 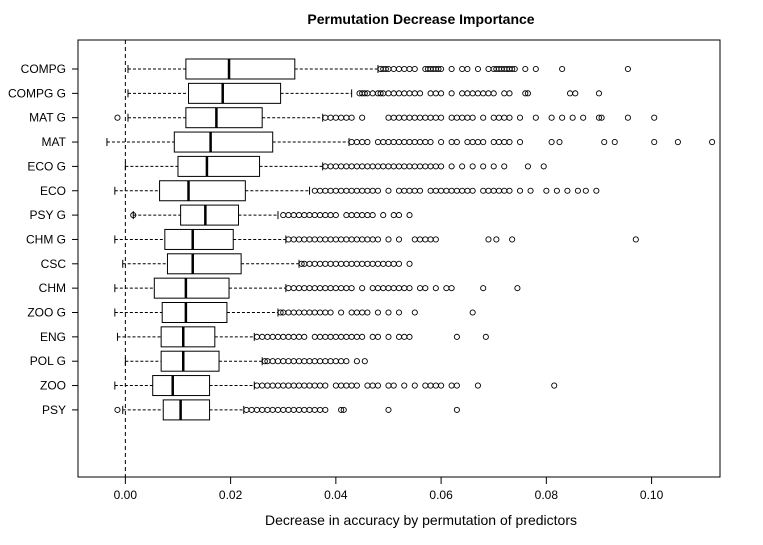 What do you see at coordinates (186, 410) in the screenshot?
I see `box-psy` at bounding box center [186, 410].